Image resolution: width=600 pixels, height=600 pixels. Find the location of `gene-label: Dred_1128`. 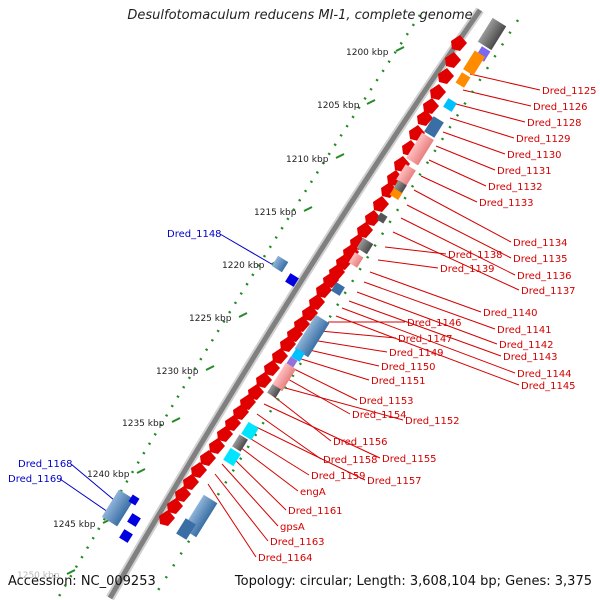

gene-label: Dred_1128 is located at coordinates (554, 123).